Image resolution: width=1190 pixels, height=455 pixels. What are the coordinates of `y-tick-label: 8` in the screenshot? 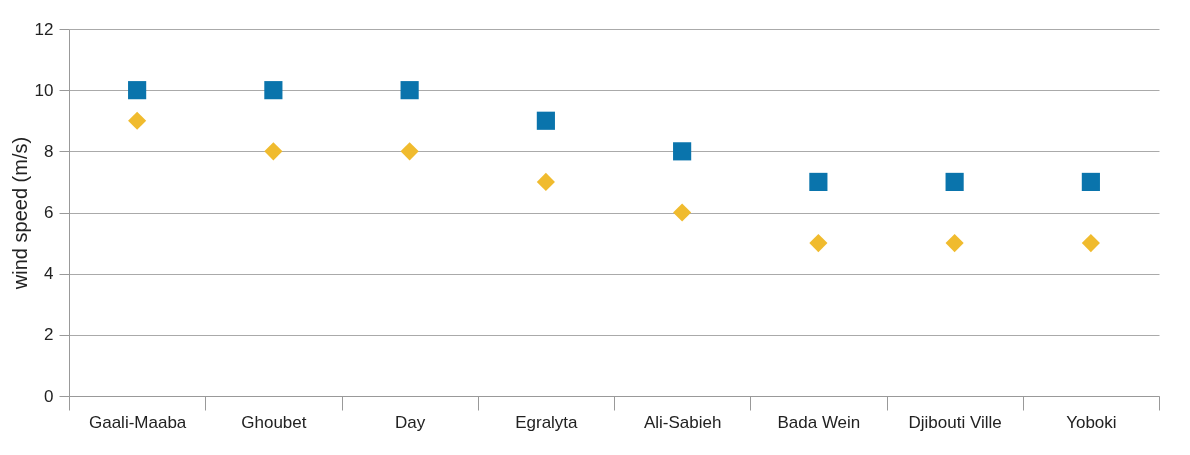 It's located at (49, 151).